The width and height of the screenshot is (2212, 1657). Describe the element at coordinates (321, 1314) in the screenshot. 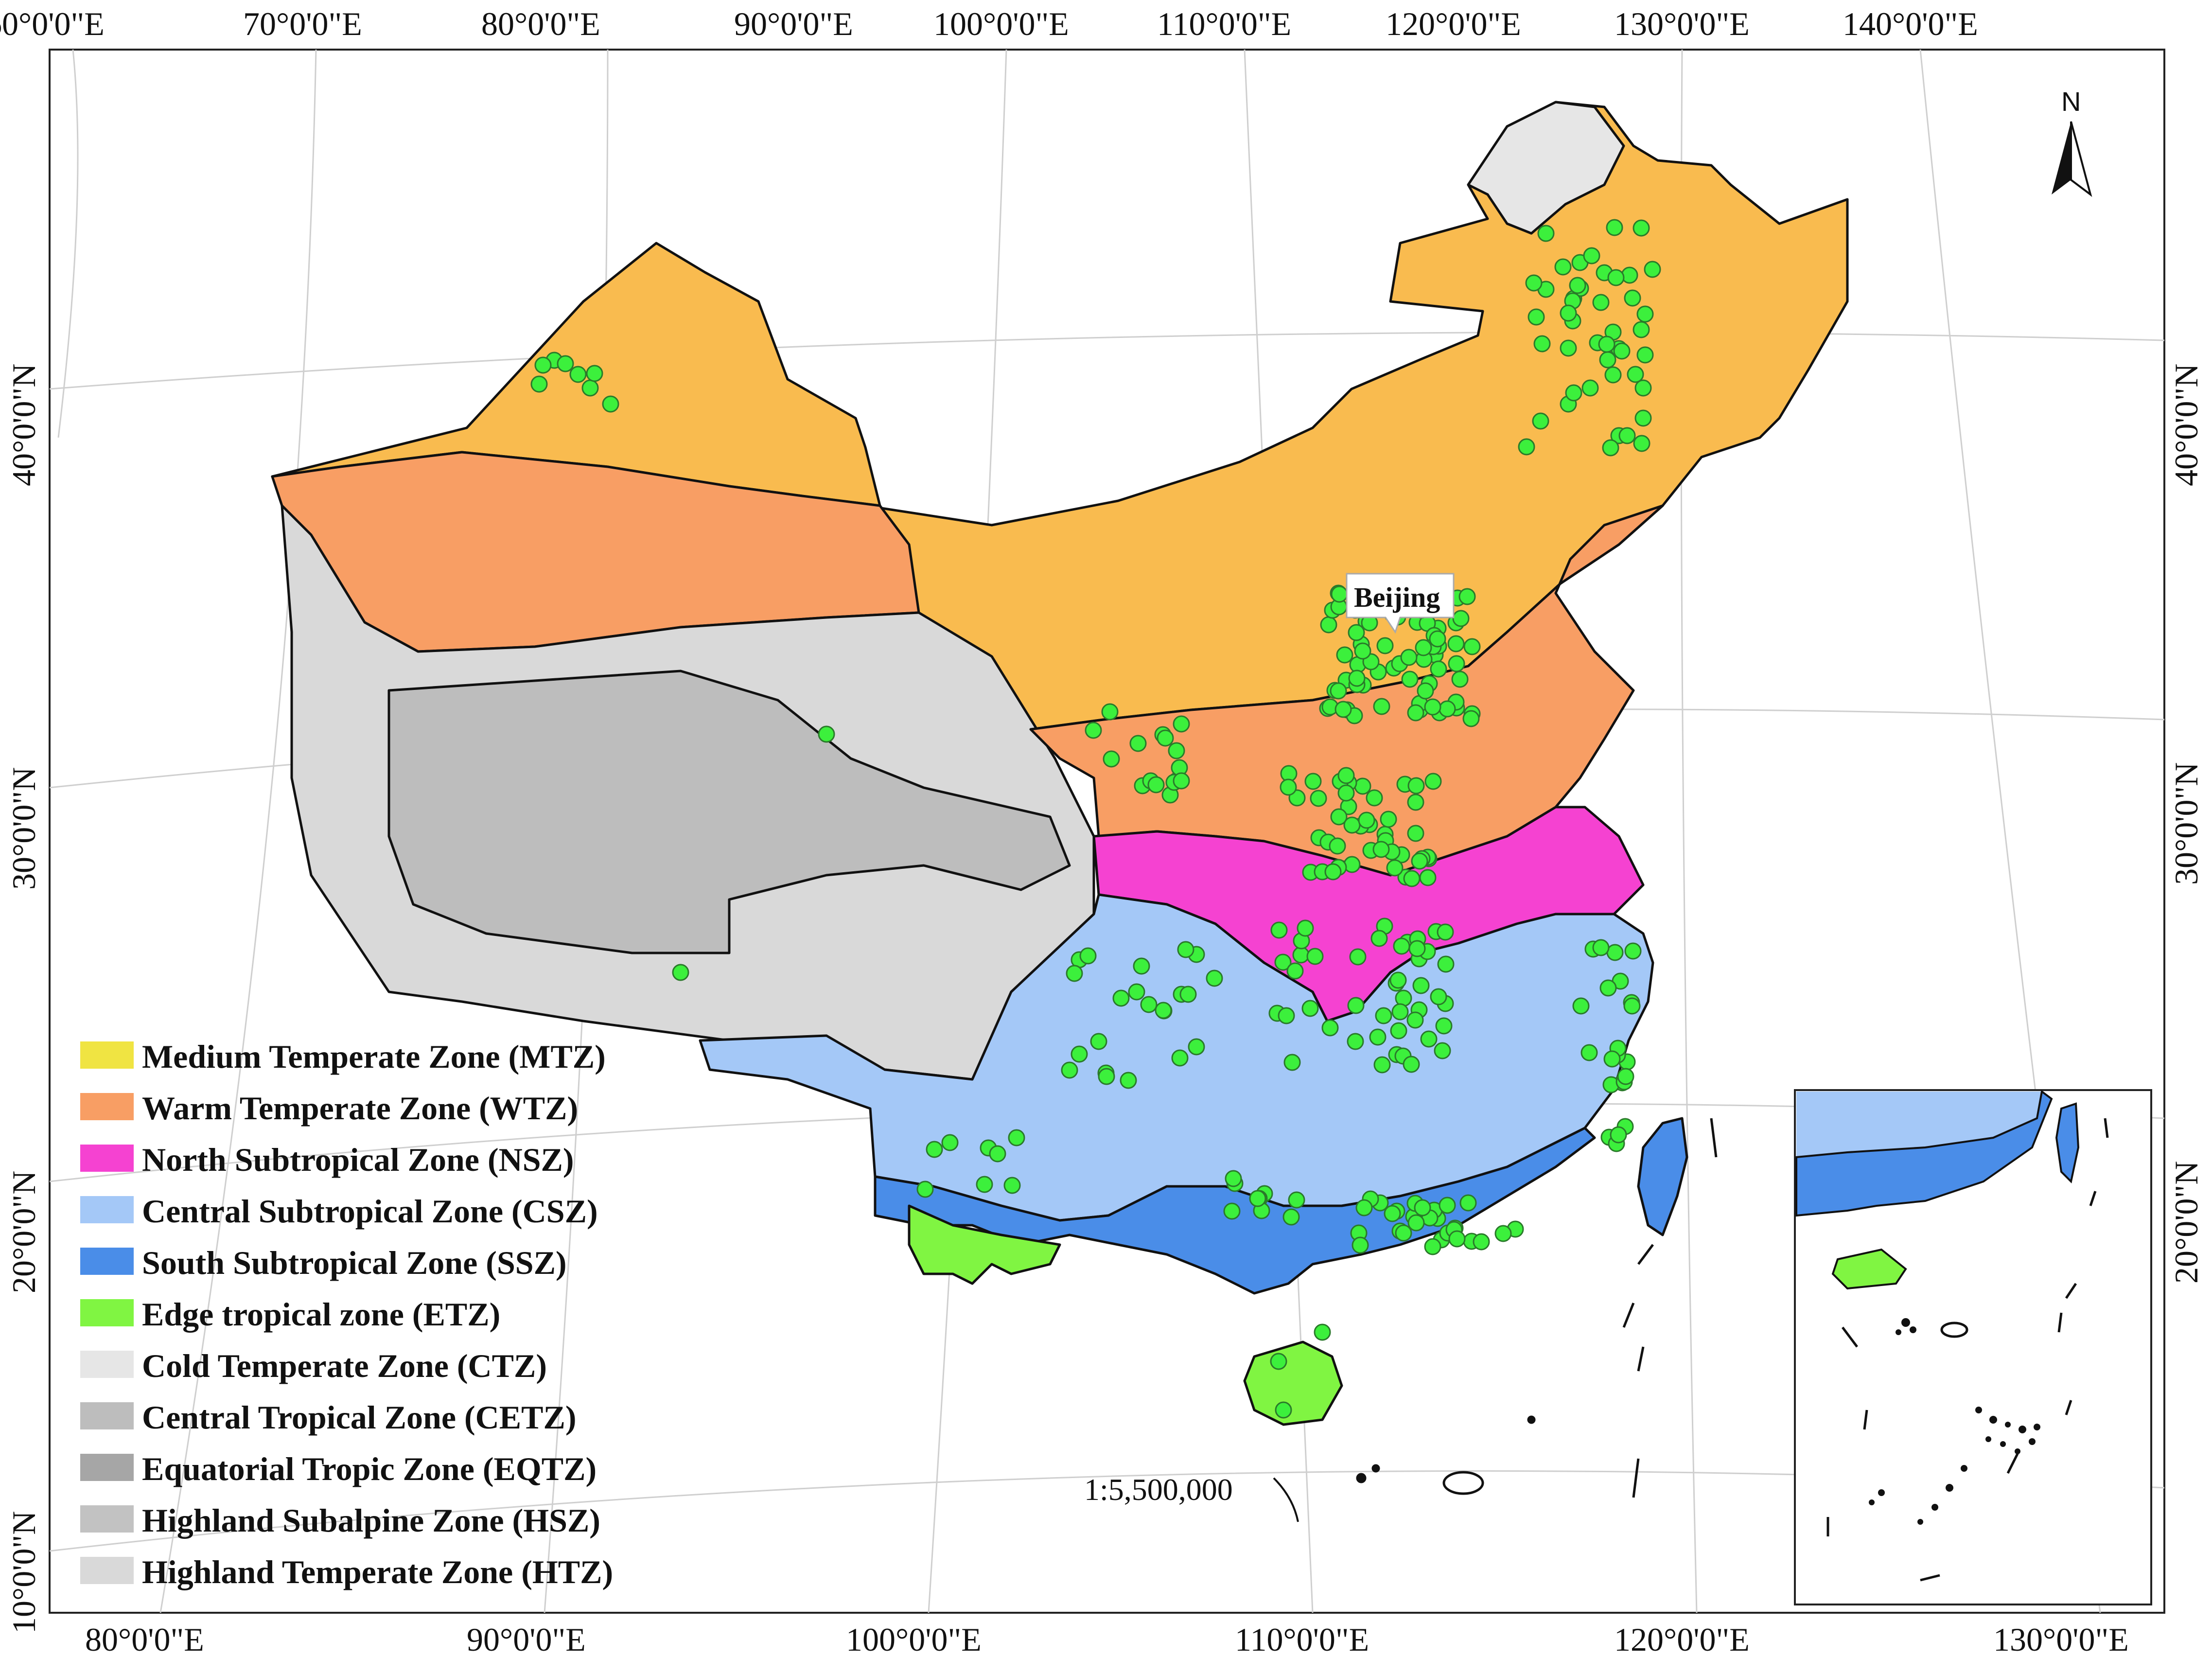

I see `legend-label: Edge tropical zone (ETZ)` at that location.